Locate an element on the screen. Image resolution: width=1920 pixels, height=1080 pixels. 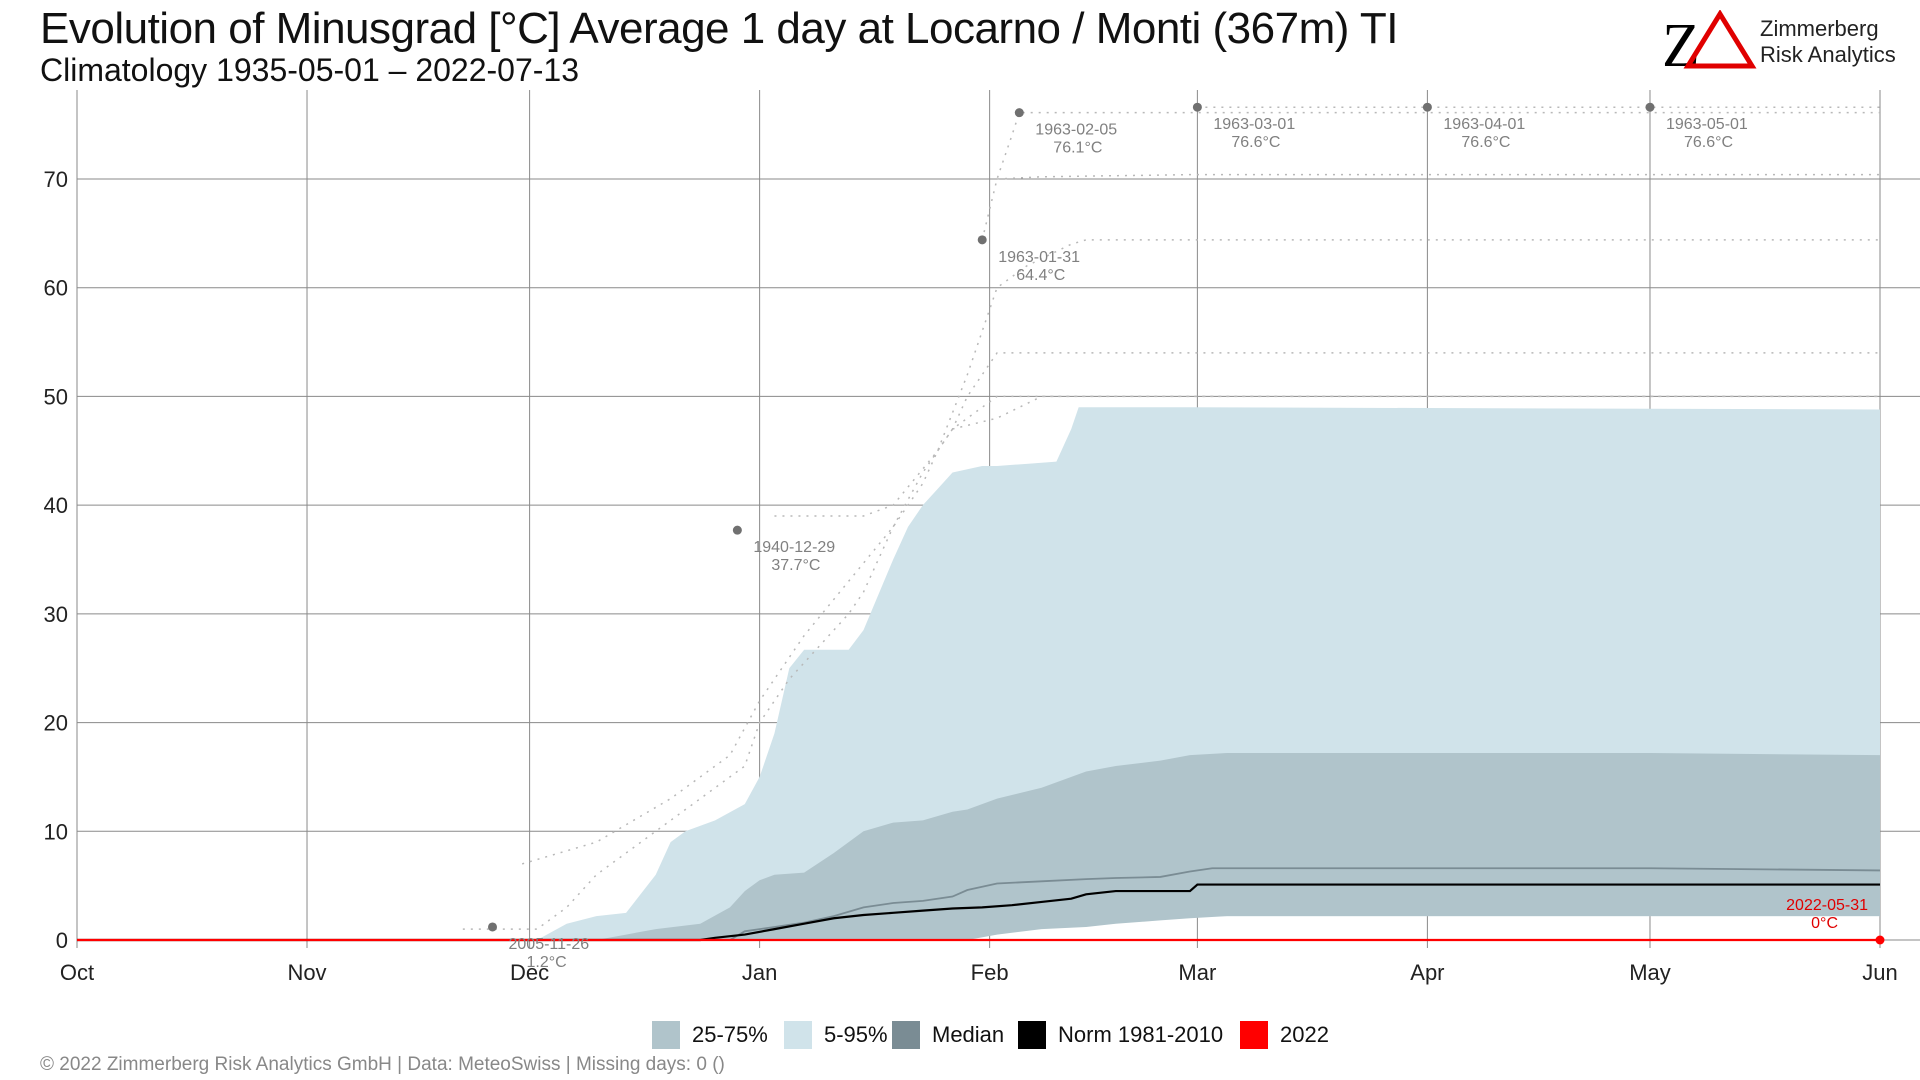
record-date-label: 2005-11-26 is located at coordinates (549, 944).